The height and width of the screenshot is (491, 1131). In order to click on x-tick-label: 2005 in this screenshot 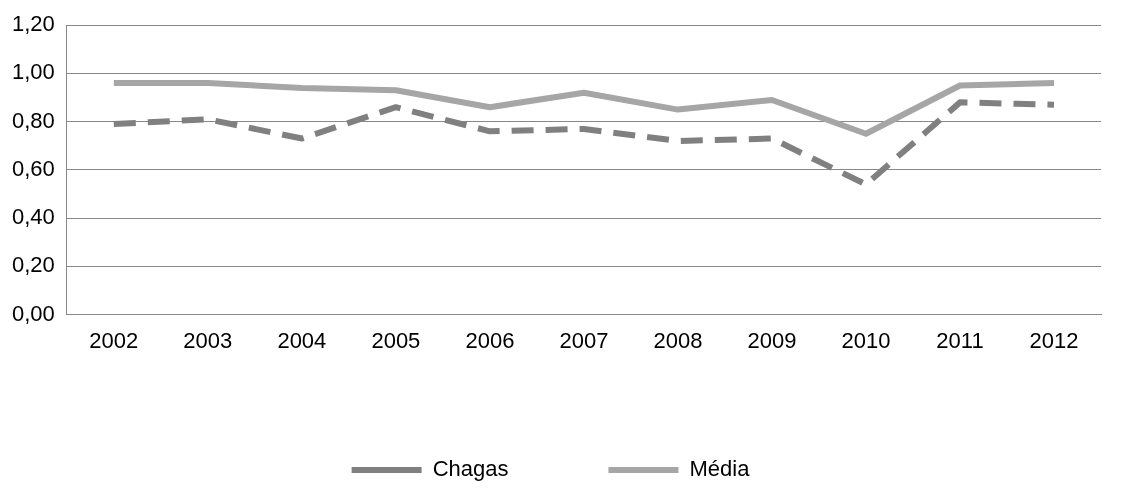, I will do `click(396, 340)`.